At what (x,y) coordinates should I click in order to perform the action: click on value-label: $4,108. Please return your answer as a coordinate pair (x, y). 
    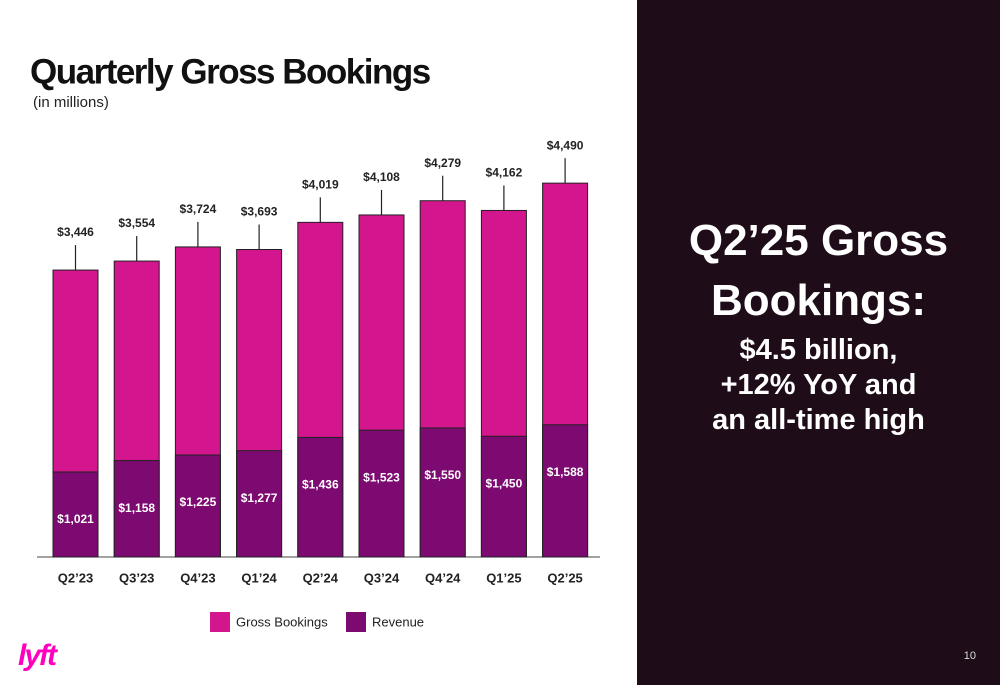
    Looking at the image, I should click on (381, 177).